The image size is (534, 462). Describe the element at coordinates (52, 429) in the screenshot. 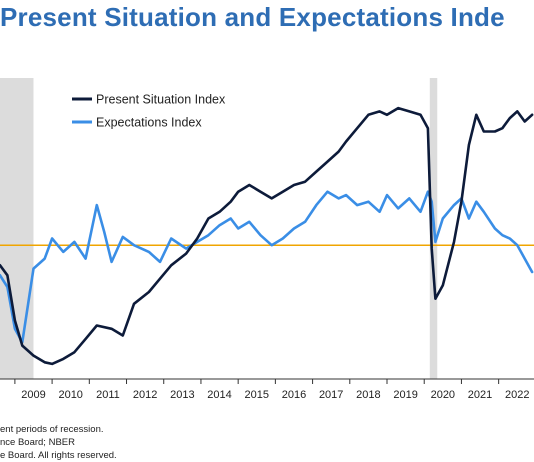

I see `footer-note-recession: ent periods of recession.` at that location.